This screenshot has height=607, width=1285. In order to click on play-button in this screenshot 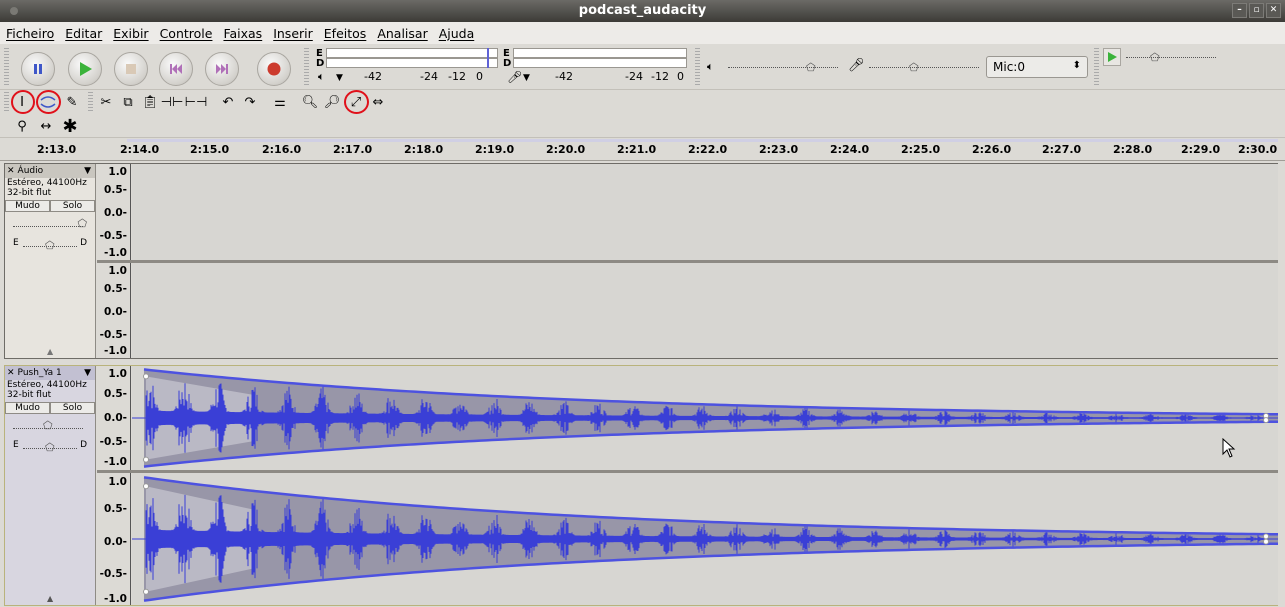, I will do `click(85, 69)`.